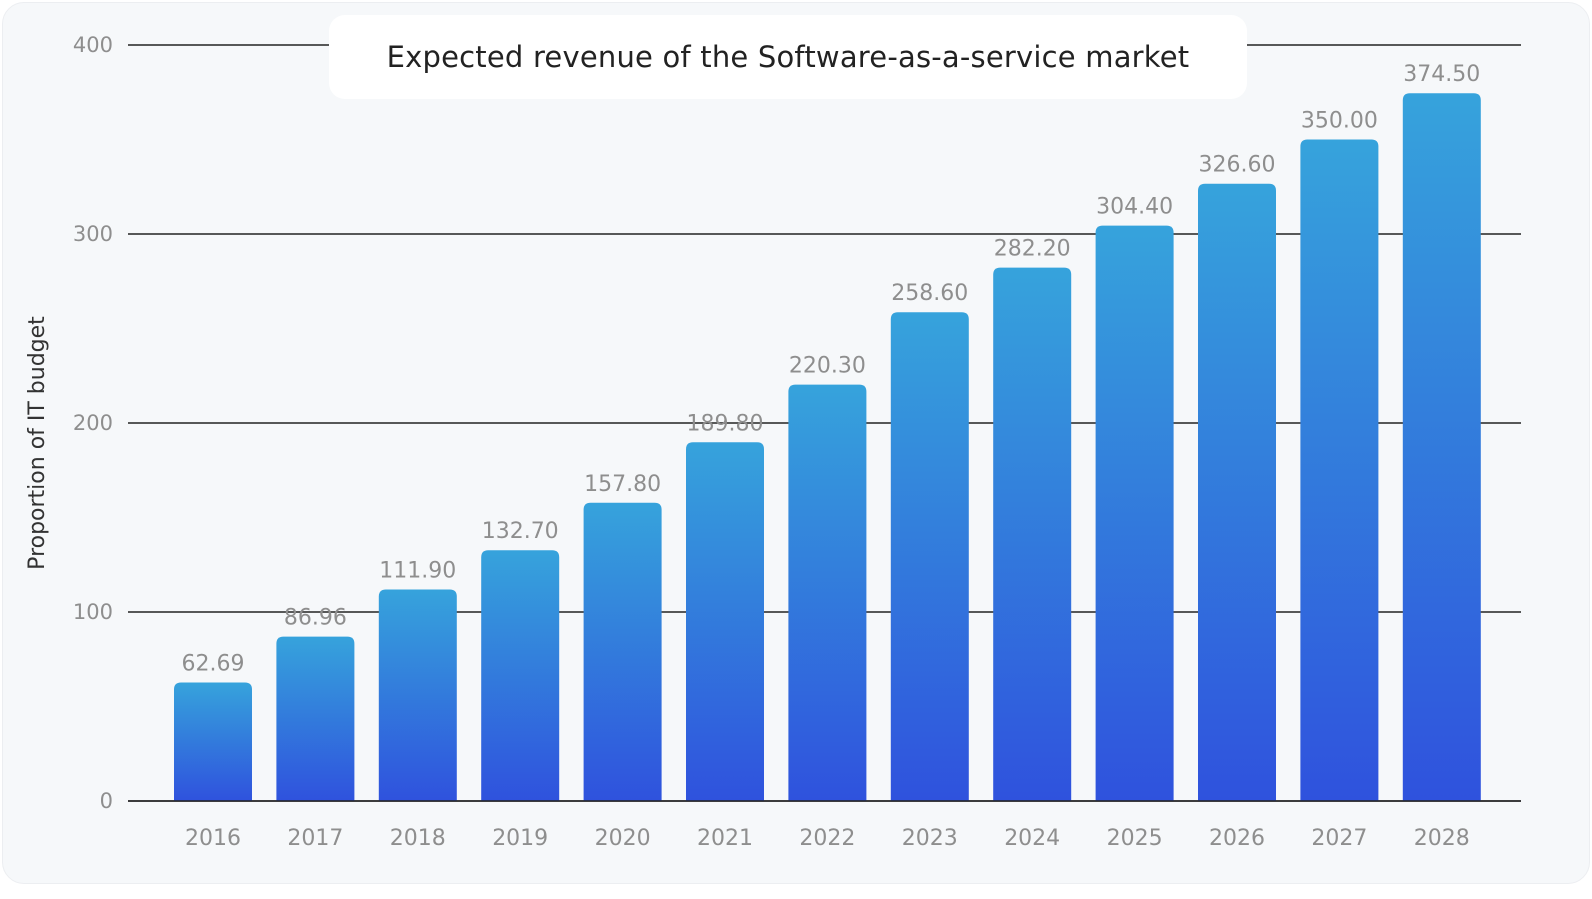 The height and width of the screenshot is (899, 1592). I want to click on y-tick-label: 100, so click(93, 612).